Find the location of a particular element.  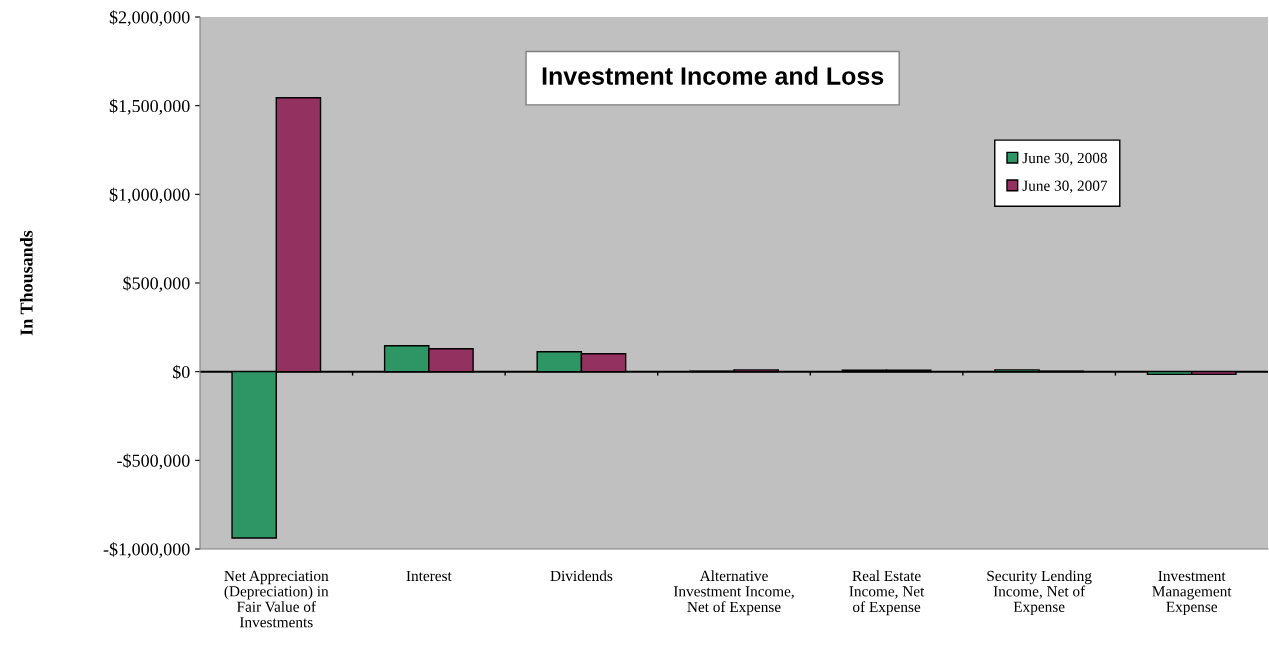

y-tick-label: $500,000 is located at coordinates (156, 284).